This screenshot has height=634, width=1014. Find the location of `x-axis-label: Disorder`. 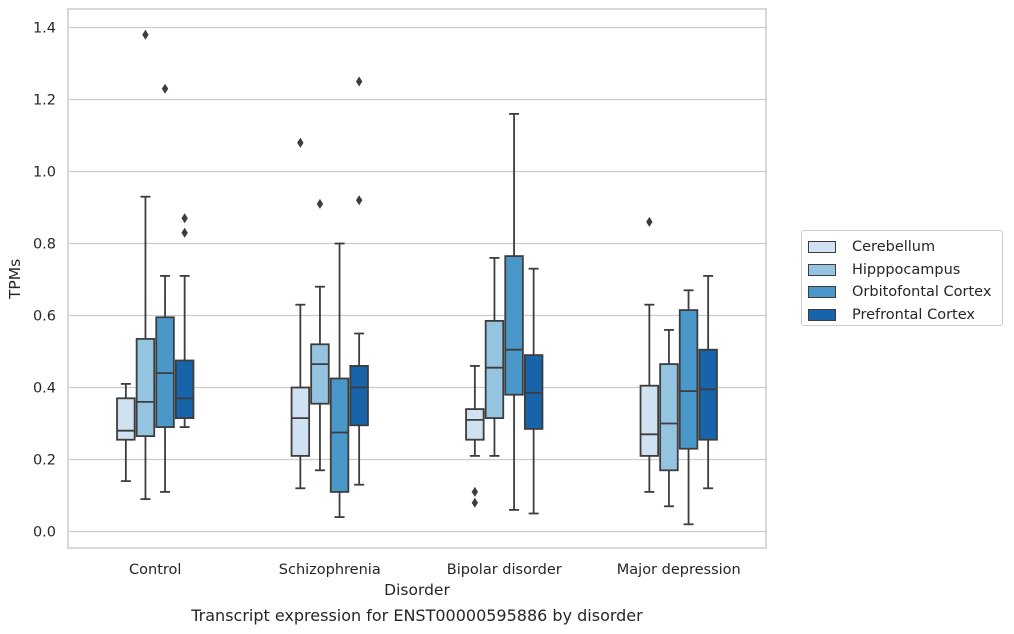

x-axis-label: Disorder is located at coordinates (417, 590).